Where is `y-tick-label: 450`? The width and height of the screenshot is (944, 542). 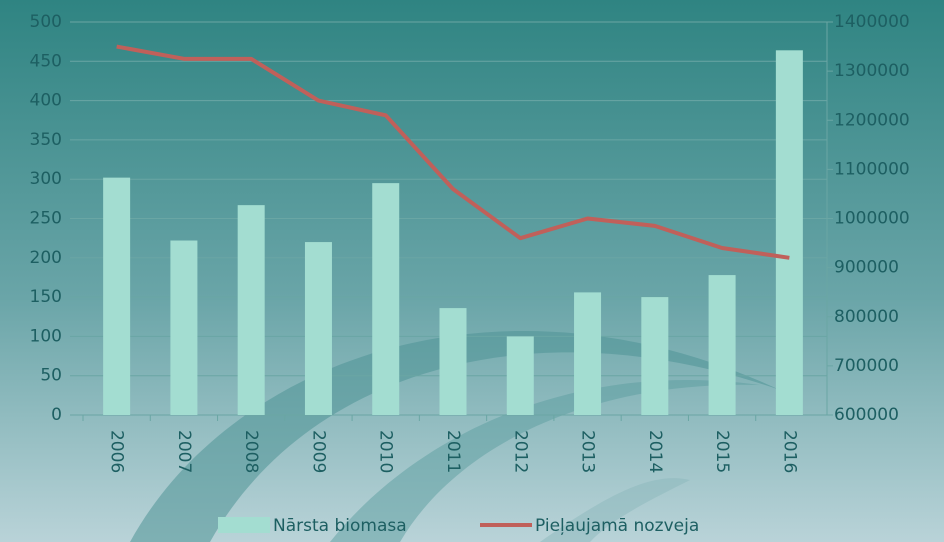
y-tick-label: 450 is located at coordinates (46, 61).